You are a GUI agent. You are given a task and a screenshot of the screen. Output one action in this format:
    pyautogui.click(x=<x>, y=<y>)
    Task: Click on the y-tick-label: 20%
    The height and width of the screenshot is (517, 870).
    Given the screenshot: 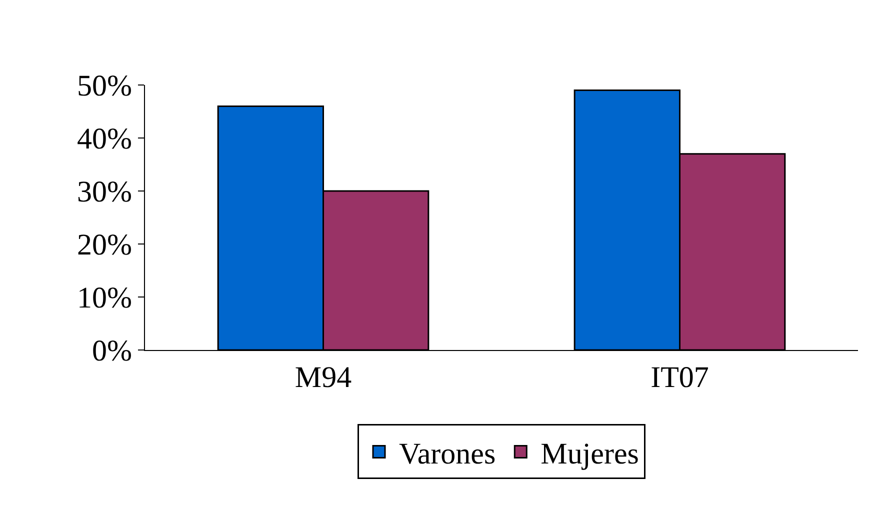 What is the action you would take?
    pyautogui.click(x=104, y=245)
    